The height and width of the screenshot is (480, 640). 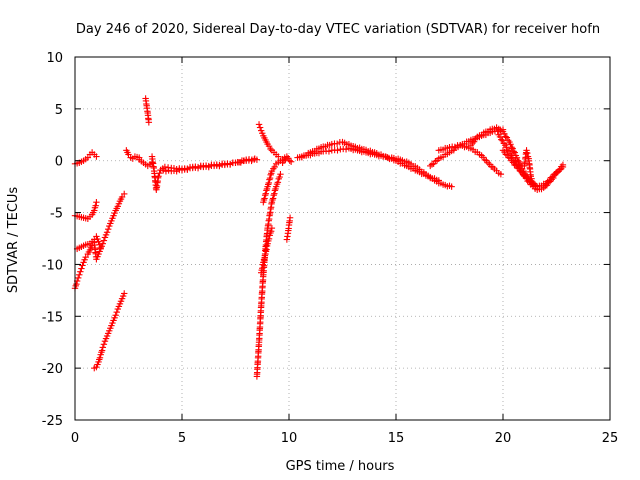 I want to click on y-tick-label: -10, so click(x=52, y=265).